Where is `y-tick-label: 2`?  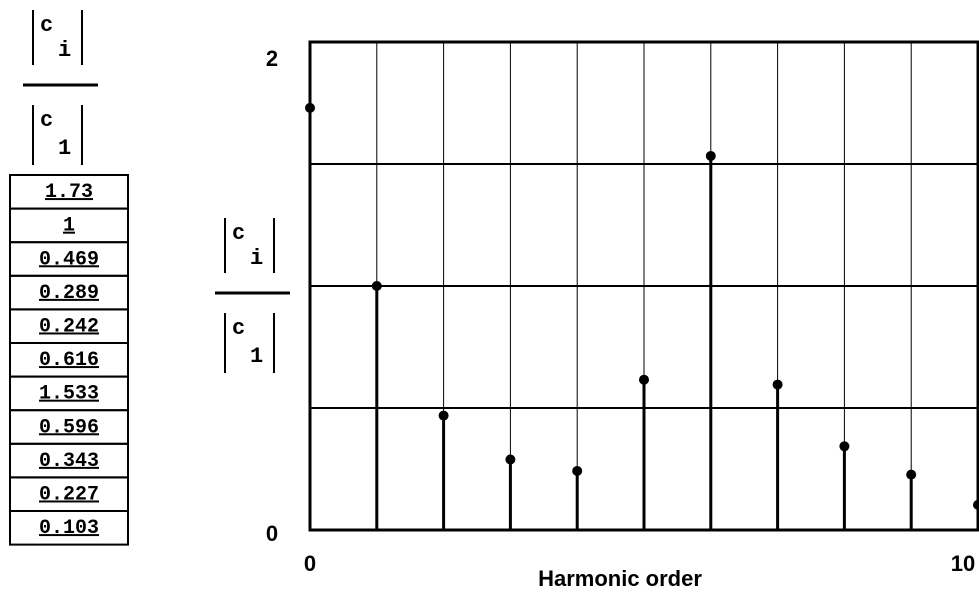 y-tick-label: 2 is located at coordinates (272, 58).